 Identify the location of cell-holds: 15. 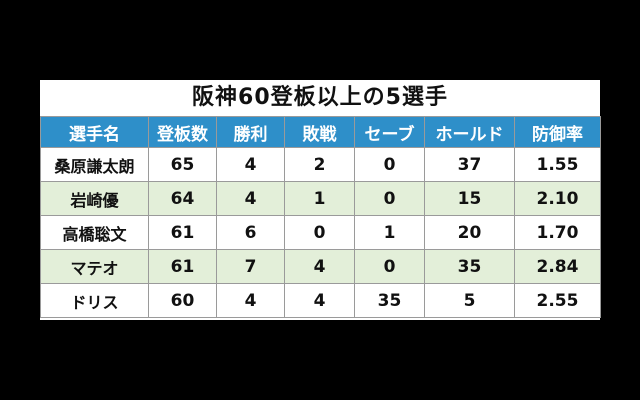
(469, 198).